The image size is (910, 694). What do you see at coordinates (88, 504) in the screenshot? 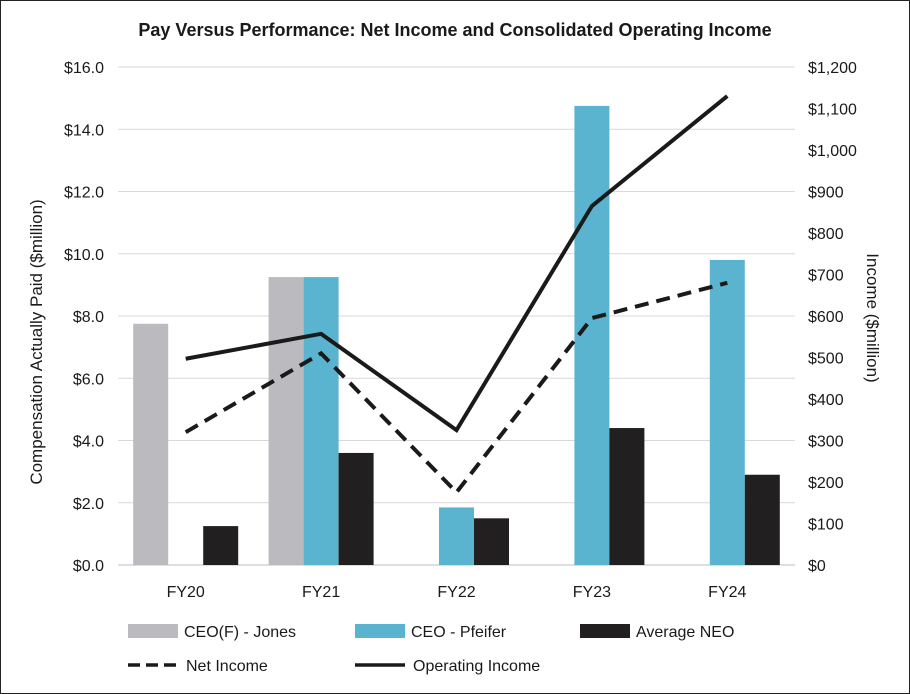
I see `left-tick-label: $2.0` at bounding box center [88, 504].